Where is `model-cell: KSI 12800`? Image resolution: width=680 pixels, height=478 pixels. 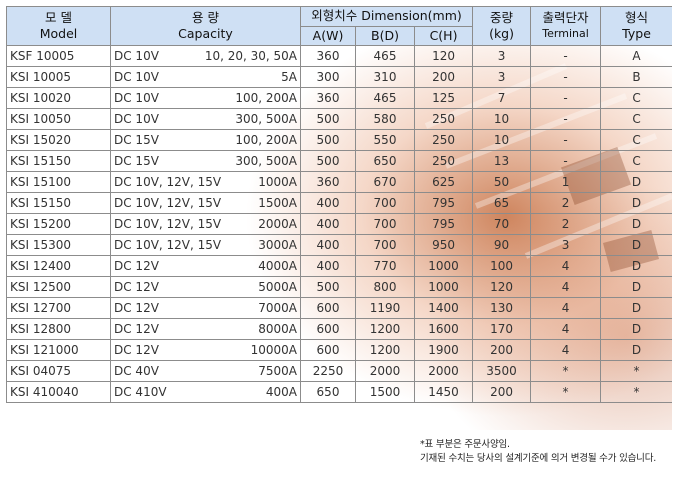 model-cell: KSI 12800 is located at coordinates (58, 329).